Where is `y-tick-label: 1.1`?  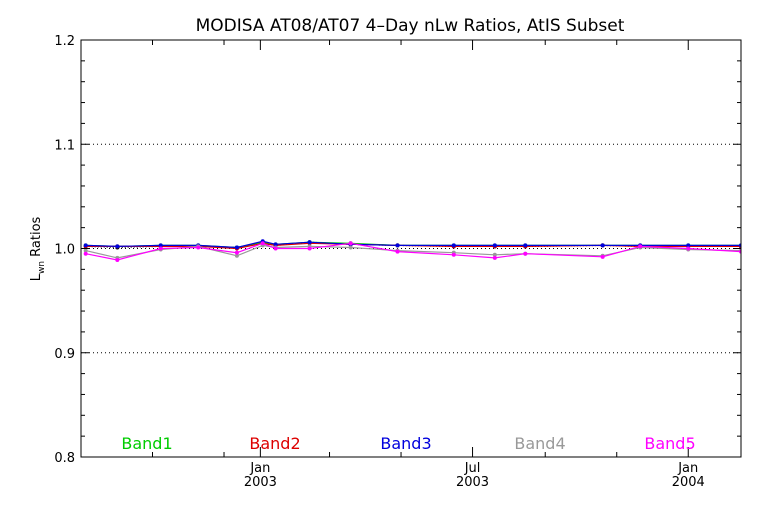 y-tick-label: 1.1 is located at coordinates (64, 145).